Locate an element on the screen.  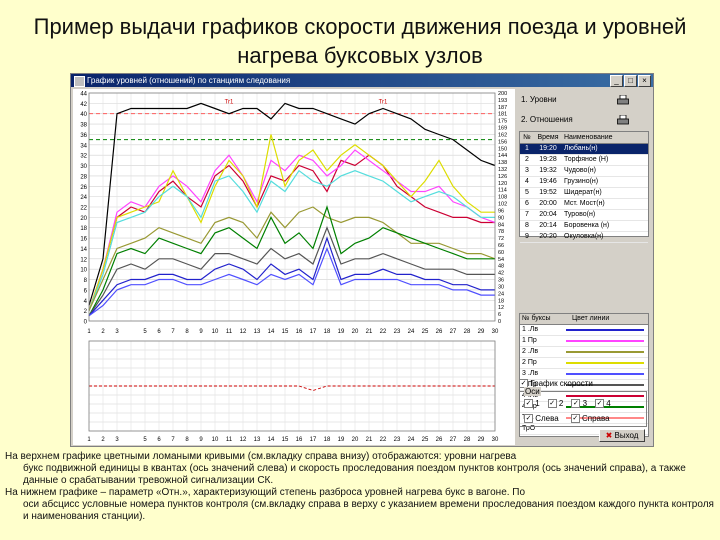
y-tick-right: 12 is located at coordinates (501, 308).